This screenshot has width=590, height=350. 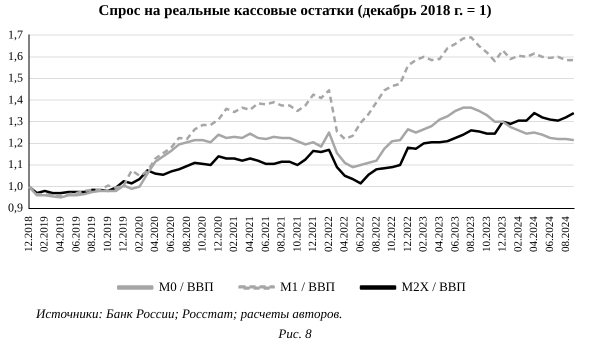 I want to click on x-tick-label: 02.2020, so click(x=139, y=234).